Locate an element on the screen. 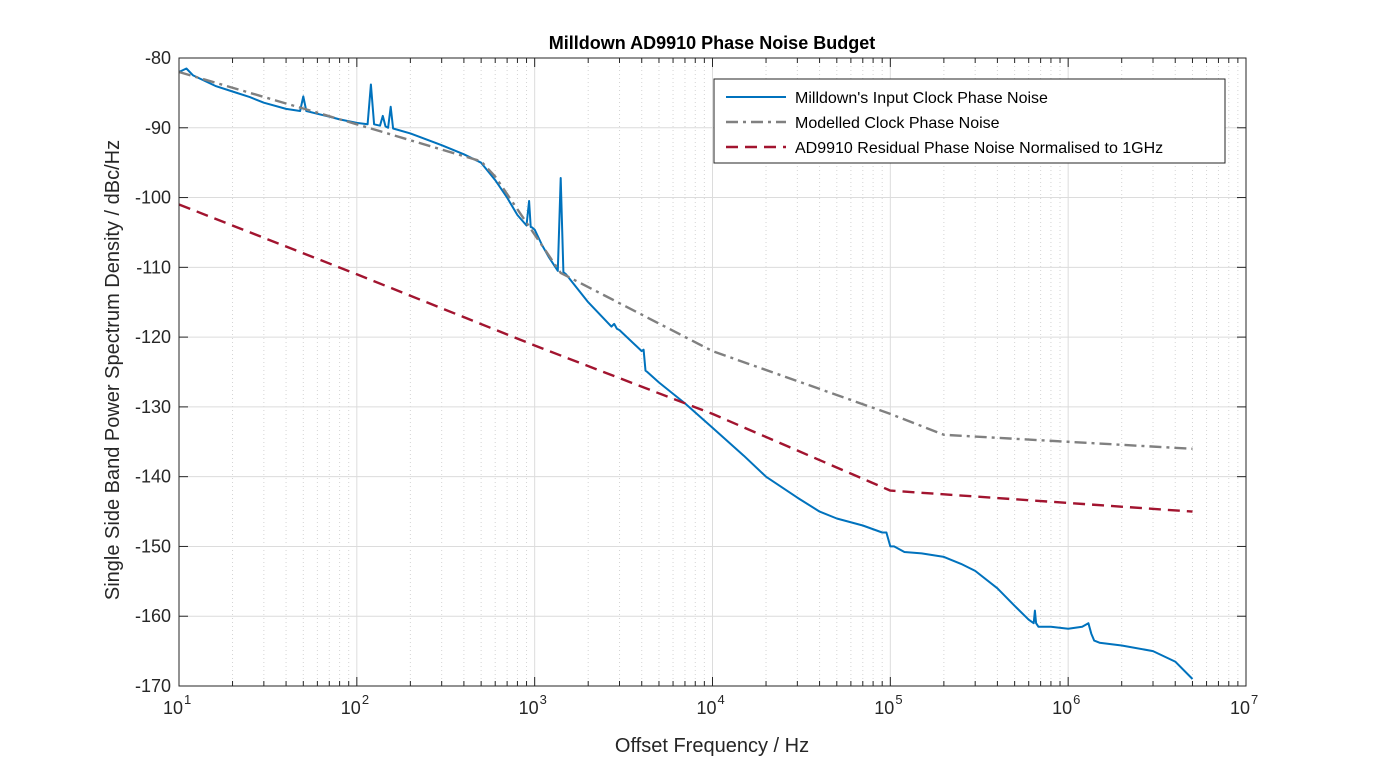 The height and width of the screenshot is (770, 1378). y-tick-label: -160 is located at coordinates (153, 616).